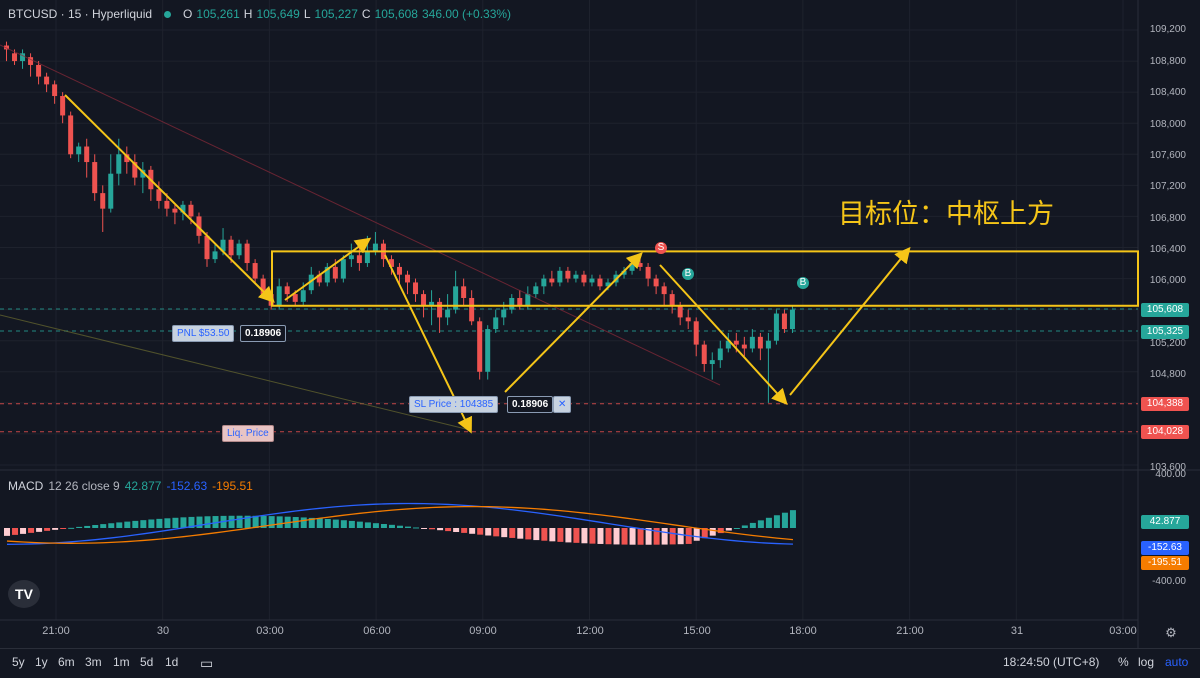  Describe the element at coordinates (1165, 522) in the screenshot. I see `macd-hist-badge: 42.877` at that location.